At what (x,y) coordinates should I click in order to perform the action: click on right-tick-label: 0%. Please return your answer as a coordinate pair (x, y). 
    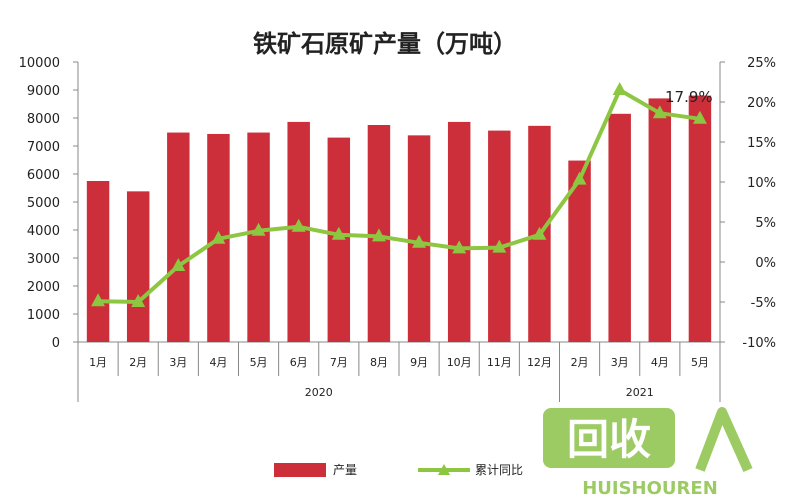
    Looking at the image, I should click on (765, 263).